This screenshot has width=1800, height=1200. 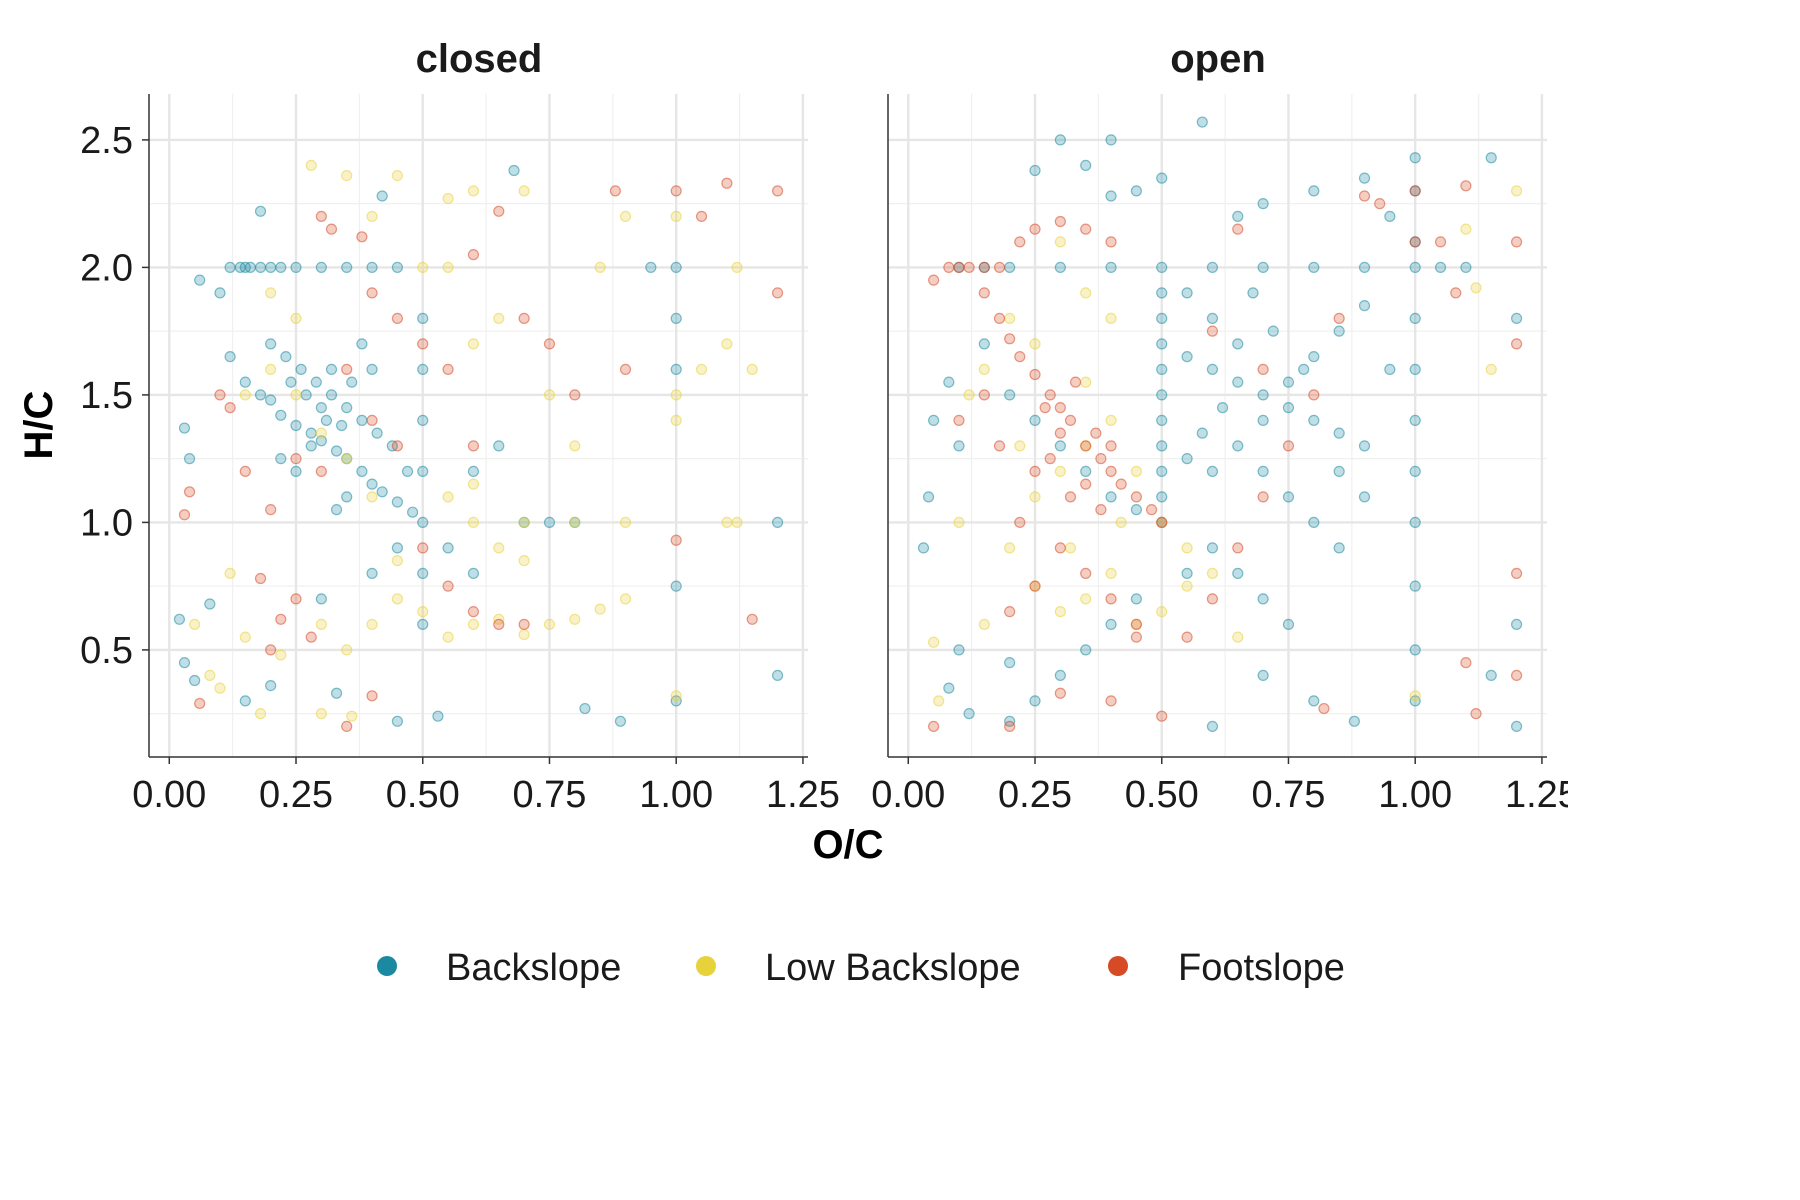 I want to click on x-tick-label: 1.00, so click(x=1415, y=795).